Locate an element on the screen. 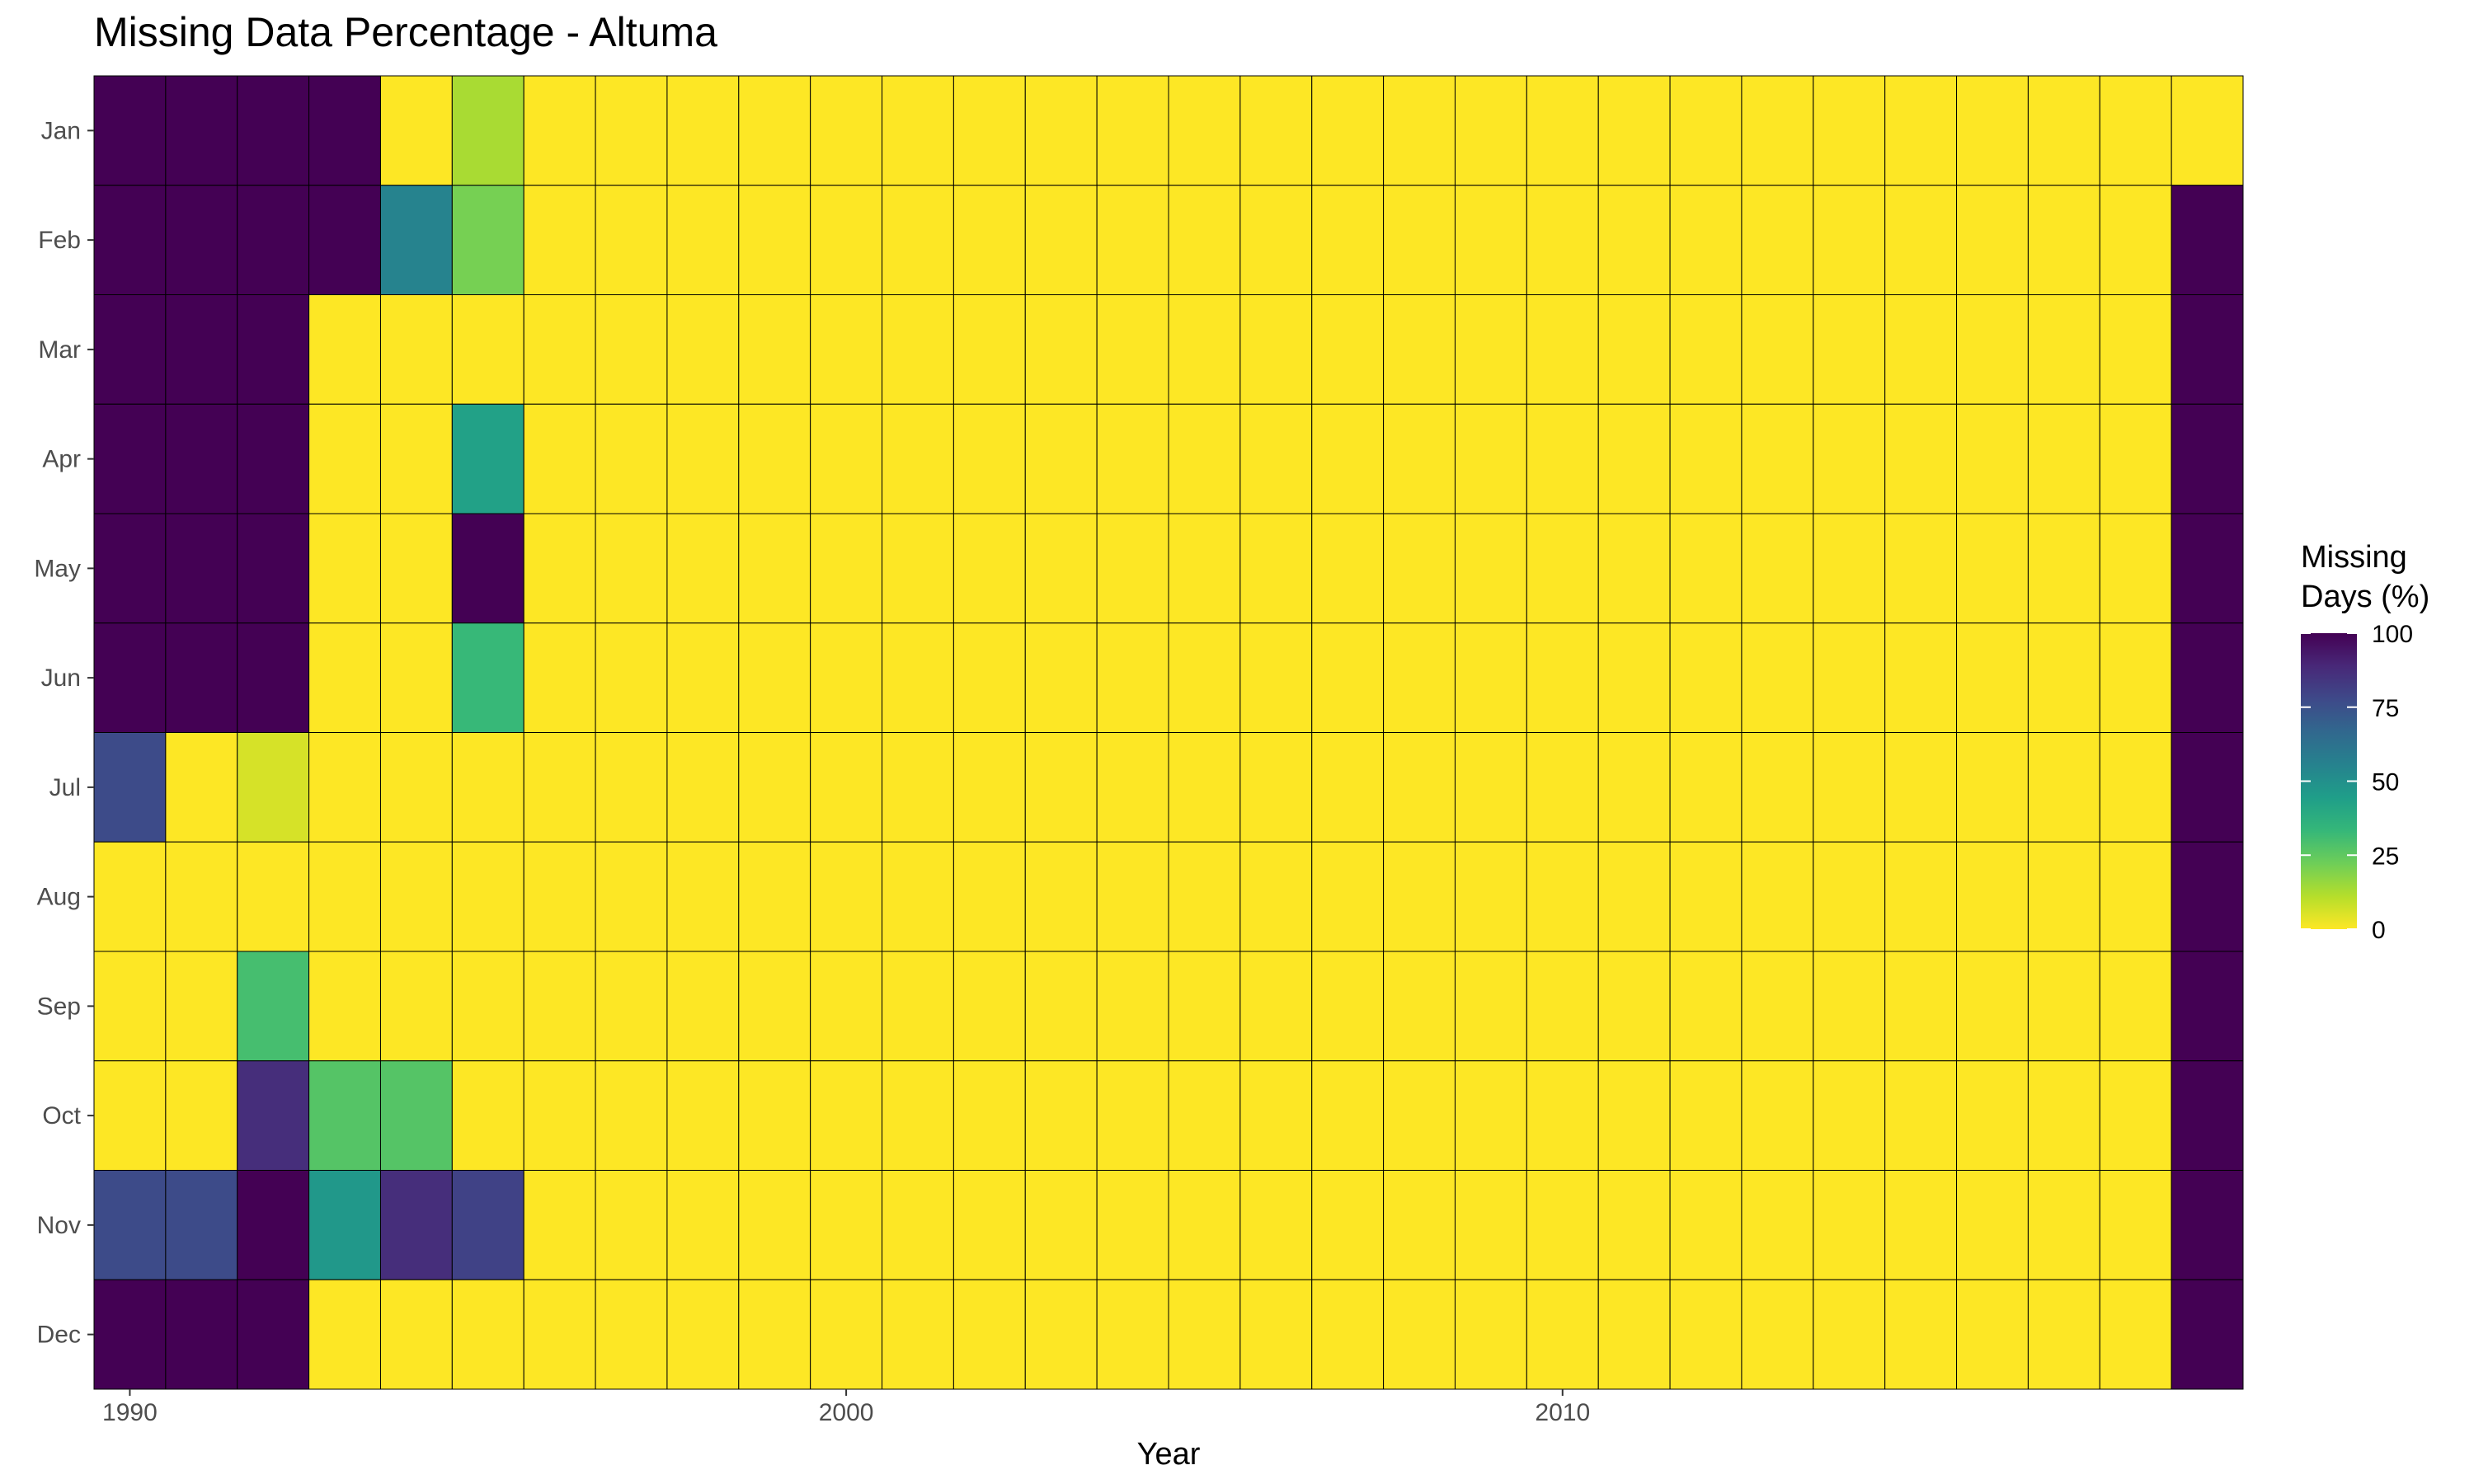 The width and height of the screenshot is (2474, 1484). legend-title-line-2: Days (%) is located at coordinates (2365, 597).